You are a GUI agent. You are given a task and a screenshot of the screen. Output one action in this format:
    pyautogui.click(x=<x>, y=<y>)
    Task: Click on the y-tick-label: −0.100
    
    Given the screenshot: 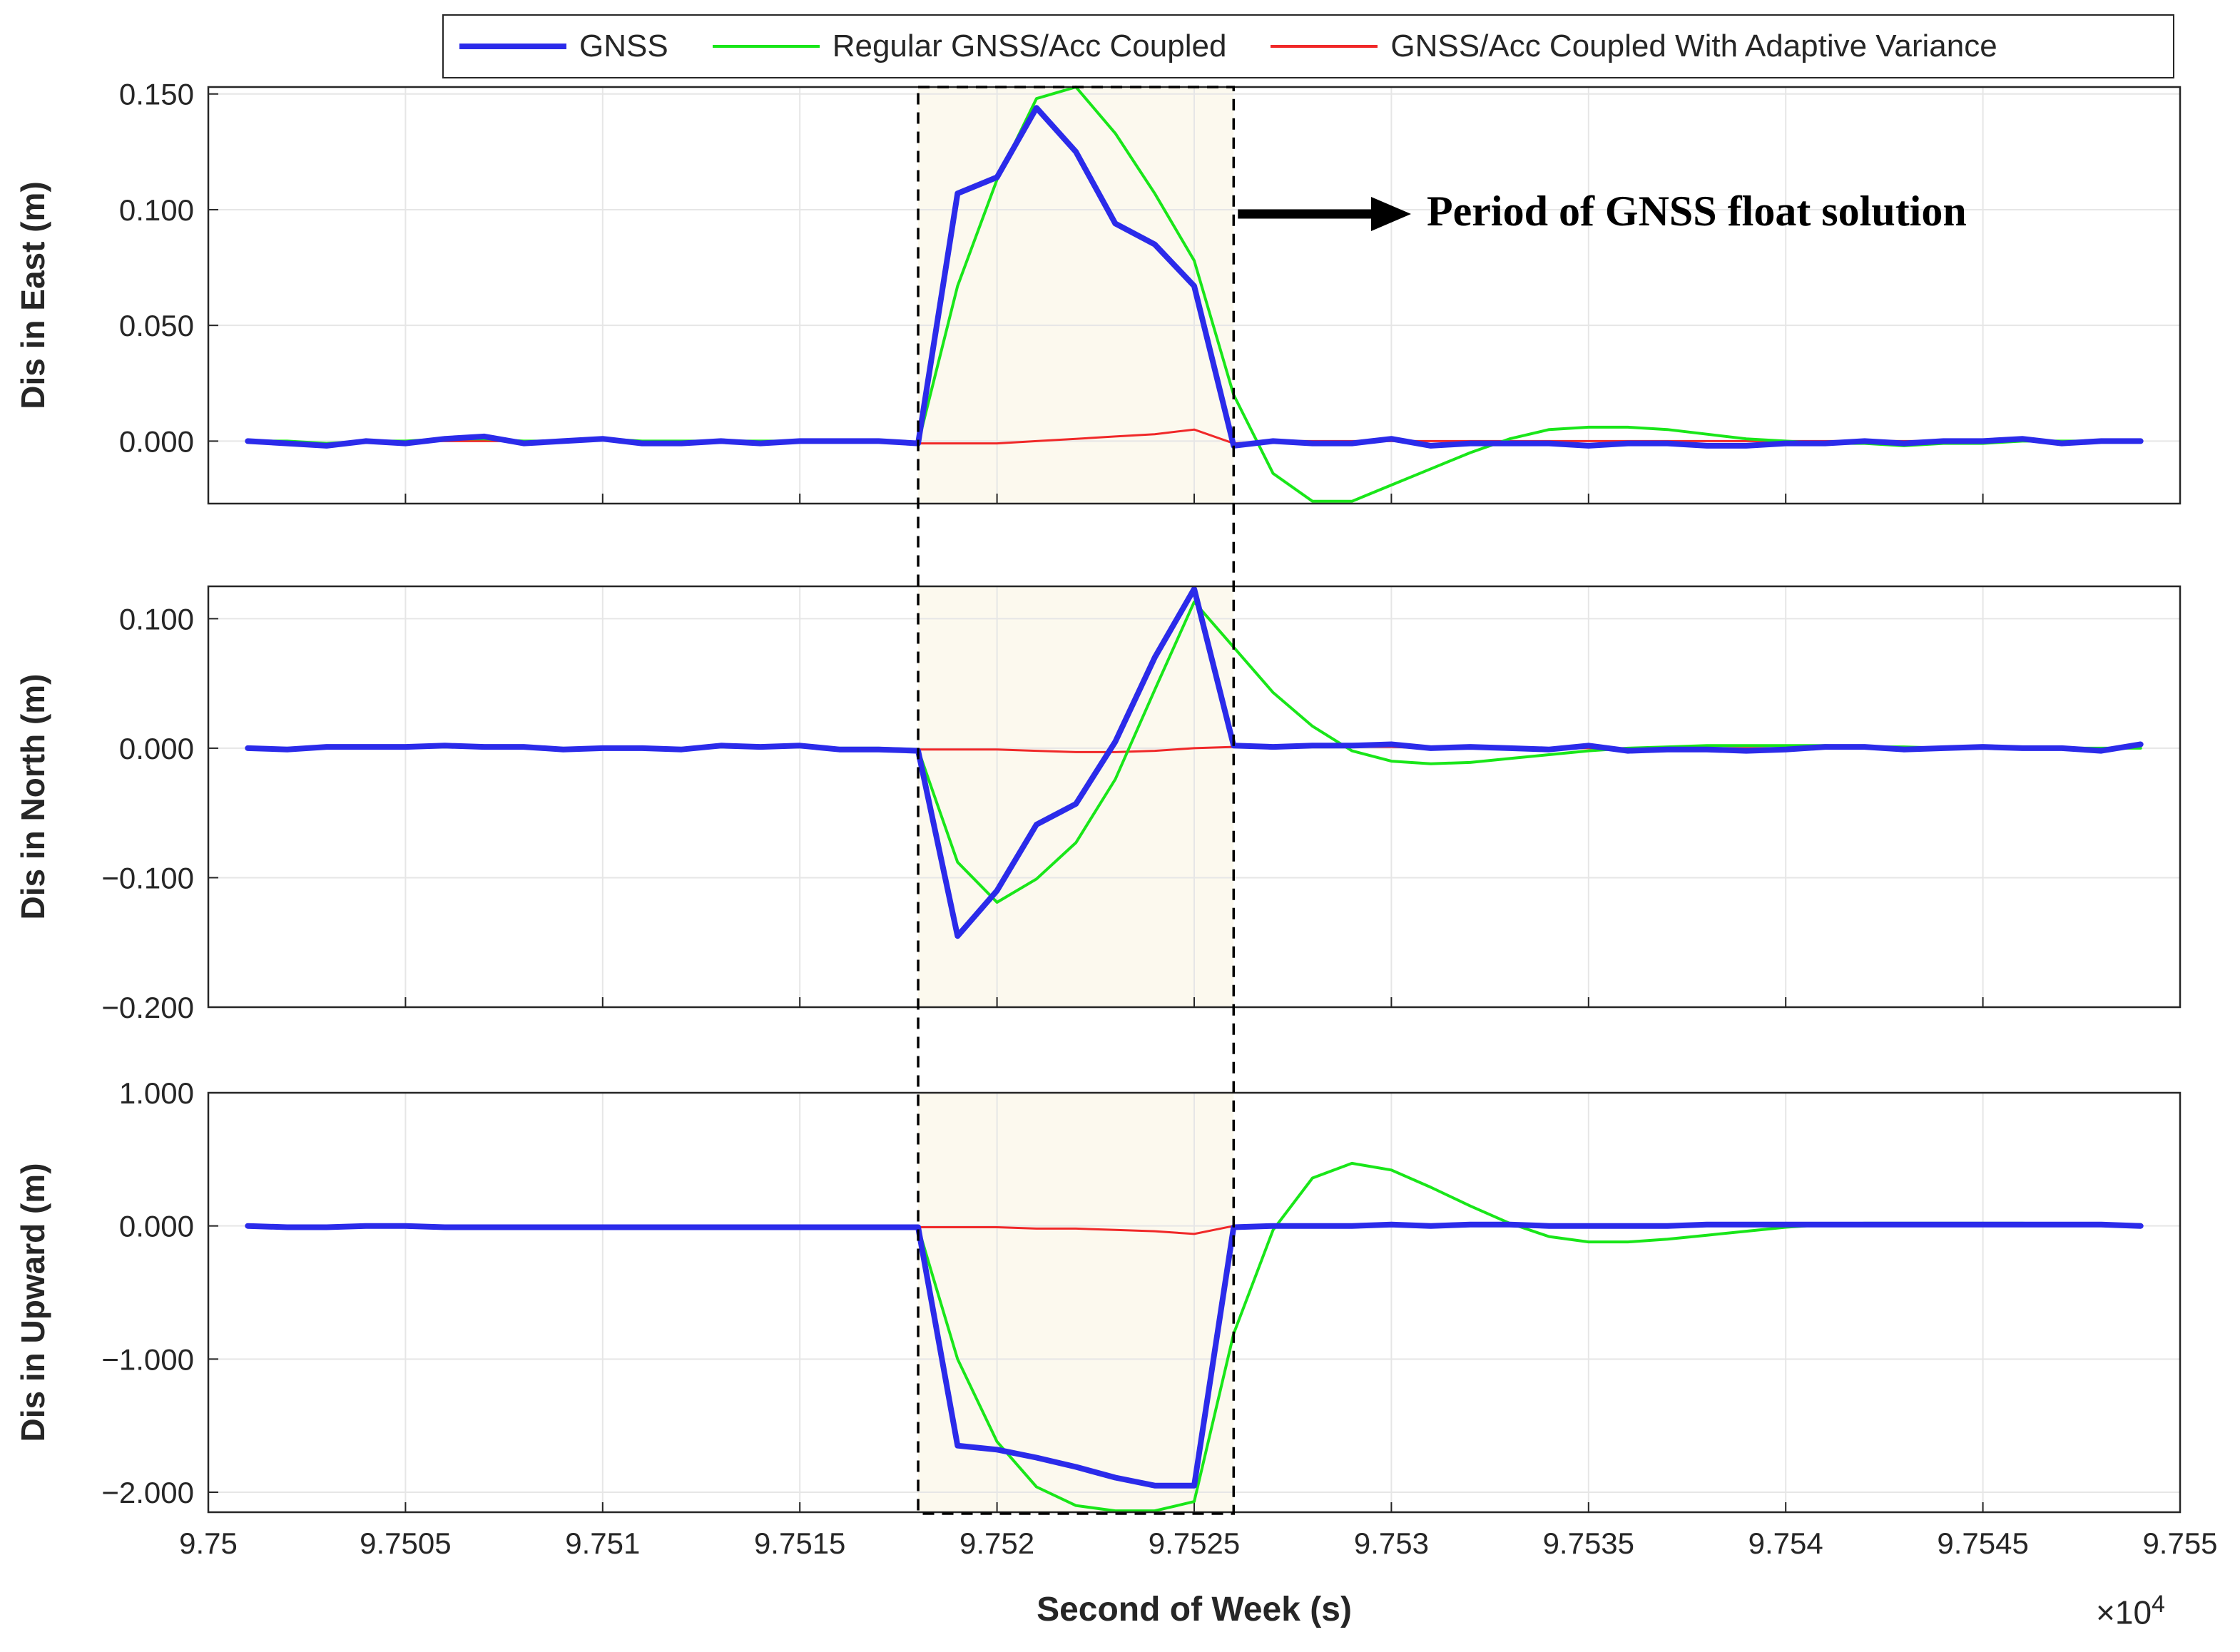 What is the action you would take?
    pyautogui.click(x=147, y=877)
    